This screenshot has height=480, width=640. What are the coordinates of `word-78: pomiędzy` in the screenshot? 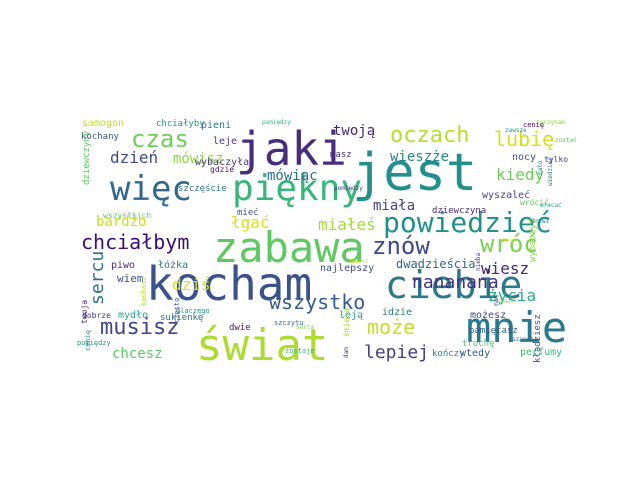 It's located at (94, 343).